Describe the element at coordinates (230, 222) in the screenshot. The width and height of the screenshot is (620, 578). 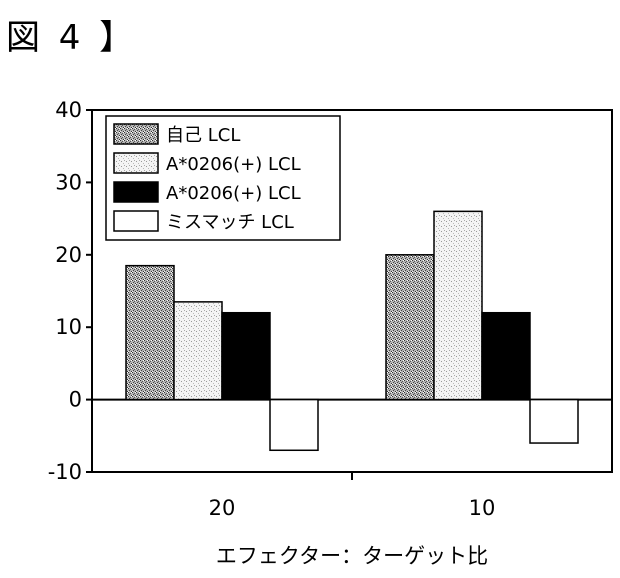
I see `legend-label: ミスマッチ LCL` at that location.